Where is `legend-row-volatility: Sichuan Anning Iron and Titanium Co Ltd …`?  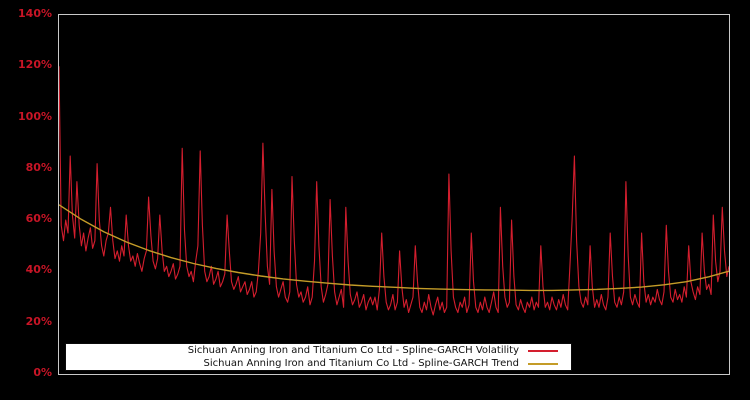 legend-row-volatility: Sichuan Anning Iron and Titanium Co Ltd … is located at coordinates (318, 350).